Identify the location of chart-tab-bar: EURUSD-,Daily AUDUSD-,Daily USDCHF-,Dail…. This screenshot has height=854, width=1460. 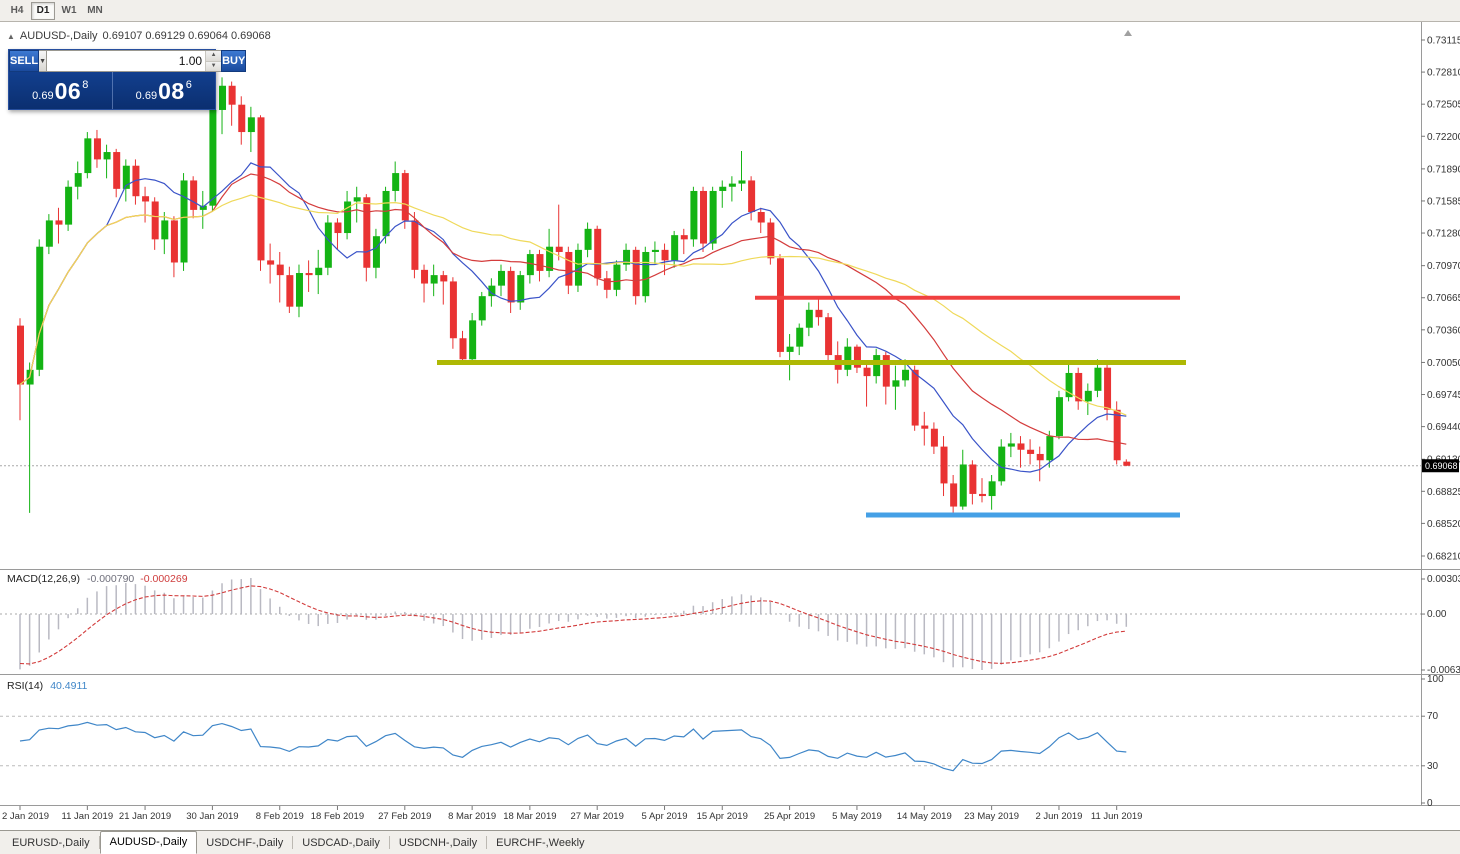
(730, 842).